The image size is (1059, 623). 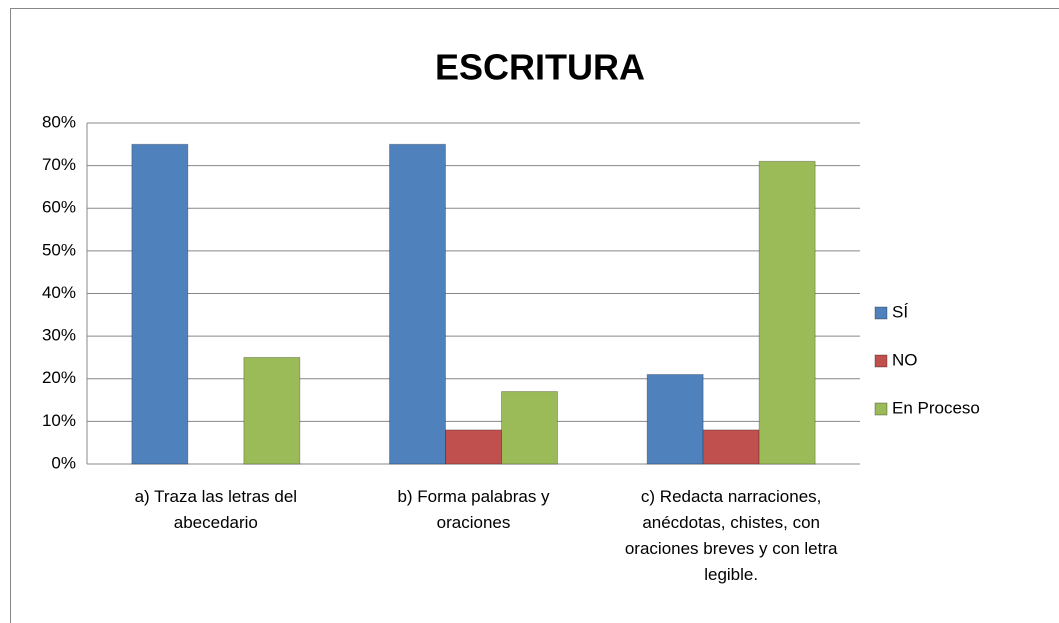 I want to click on y-tick-label: 50%, so click(x=59, y=249).